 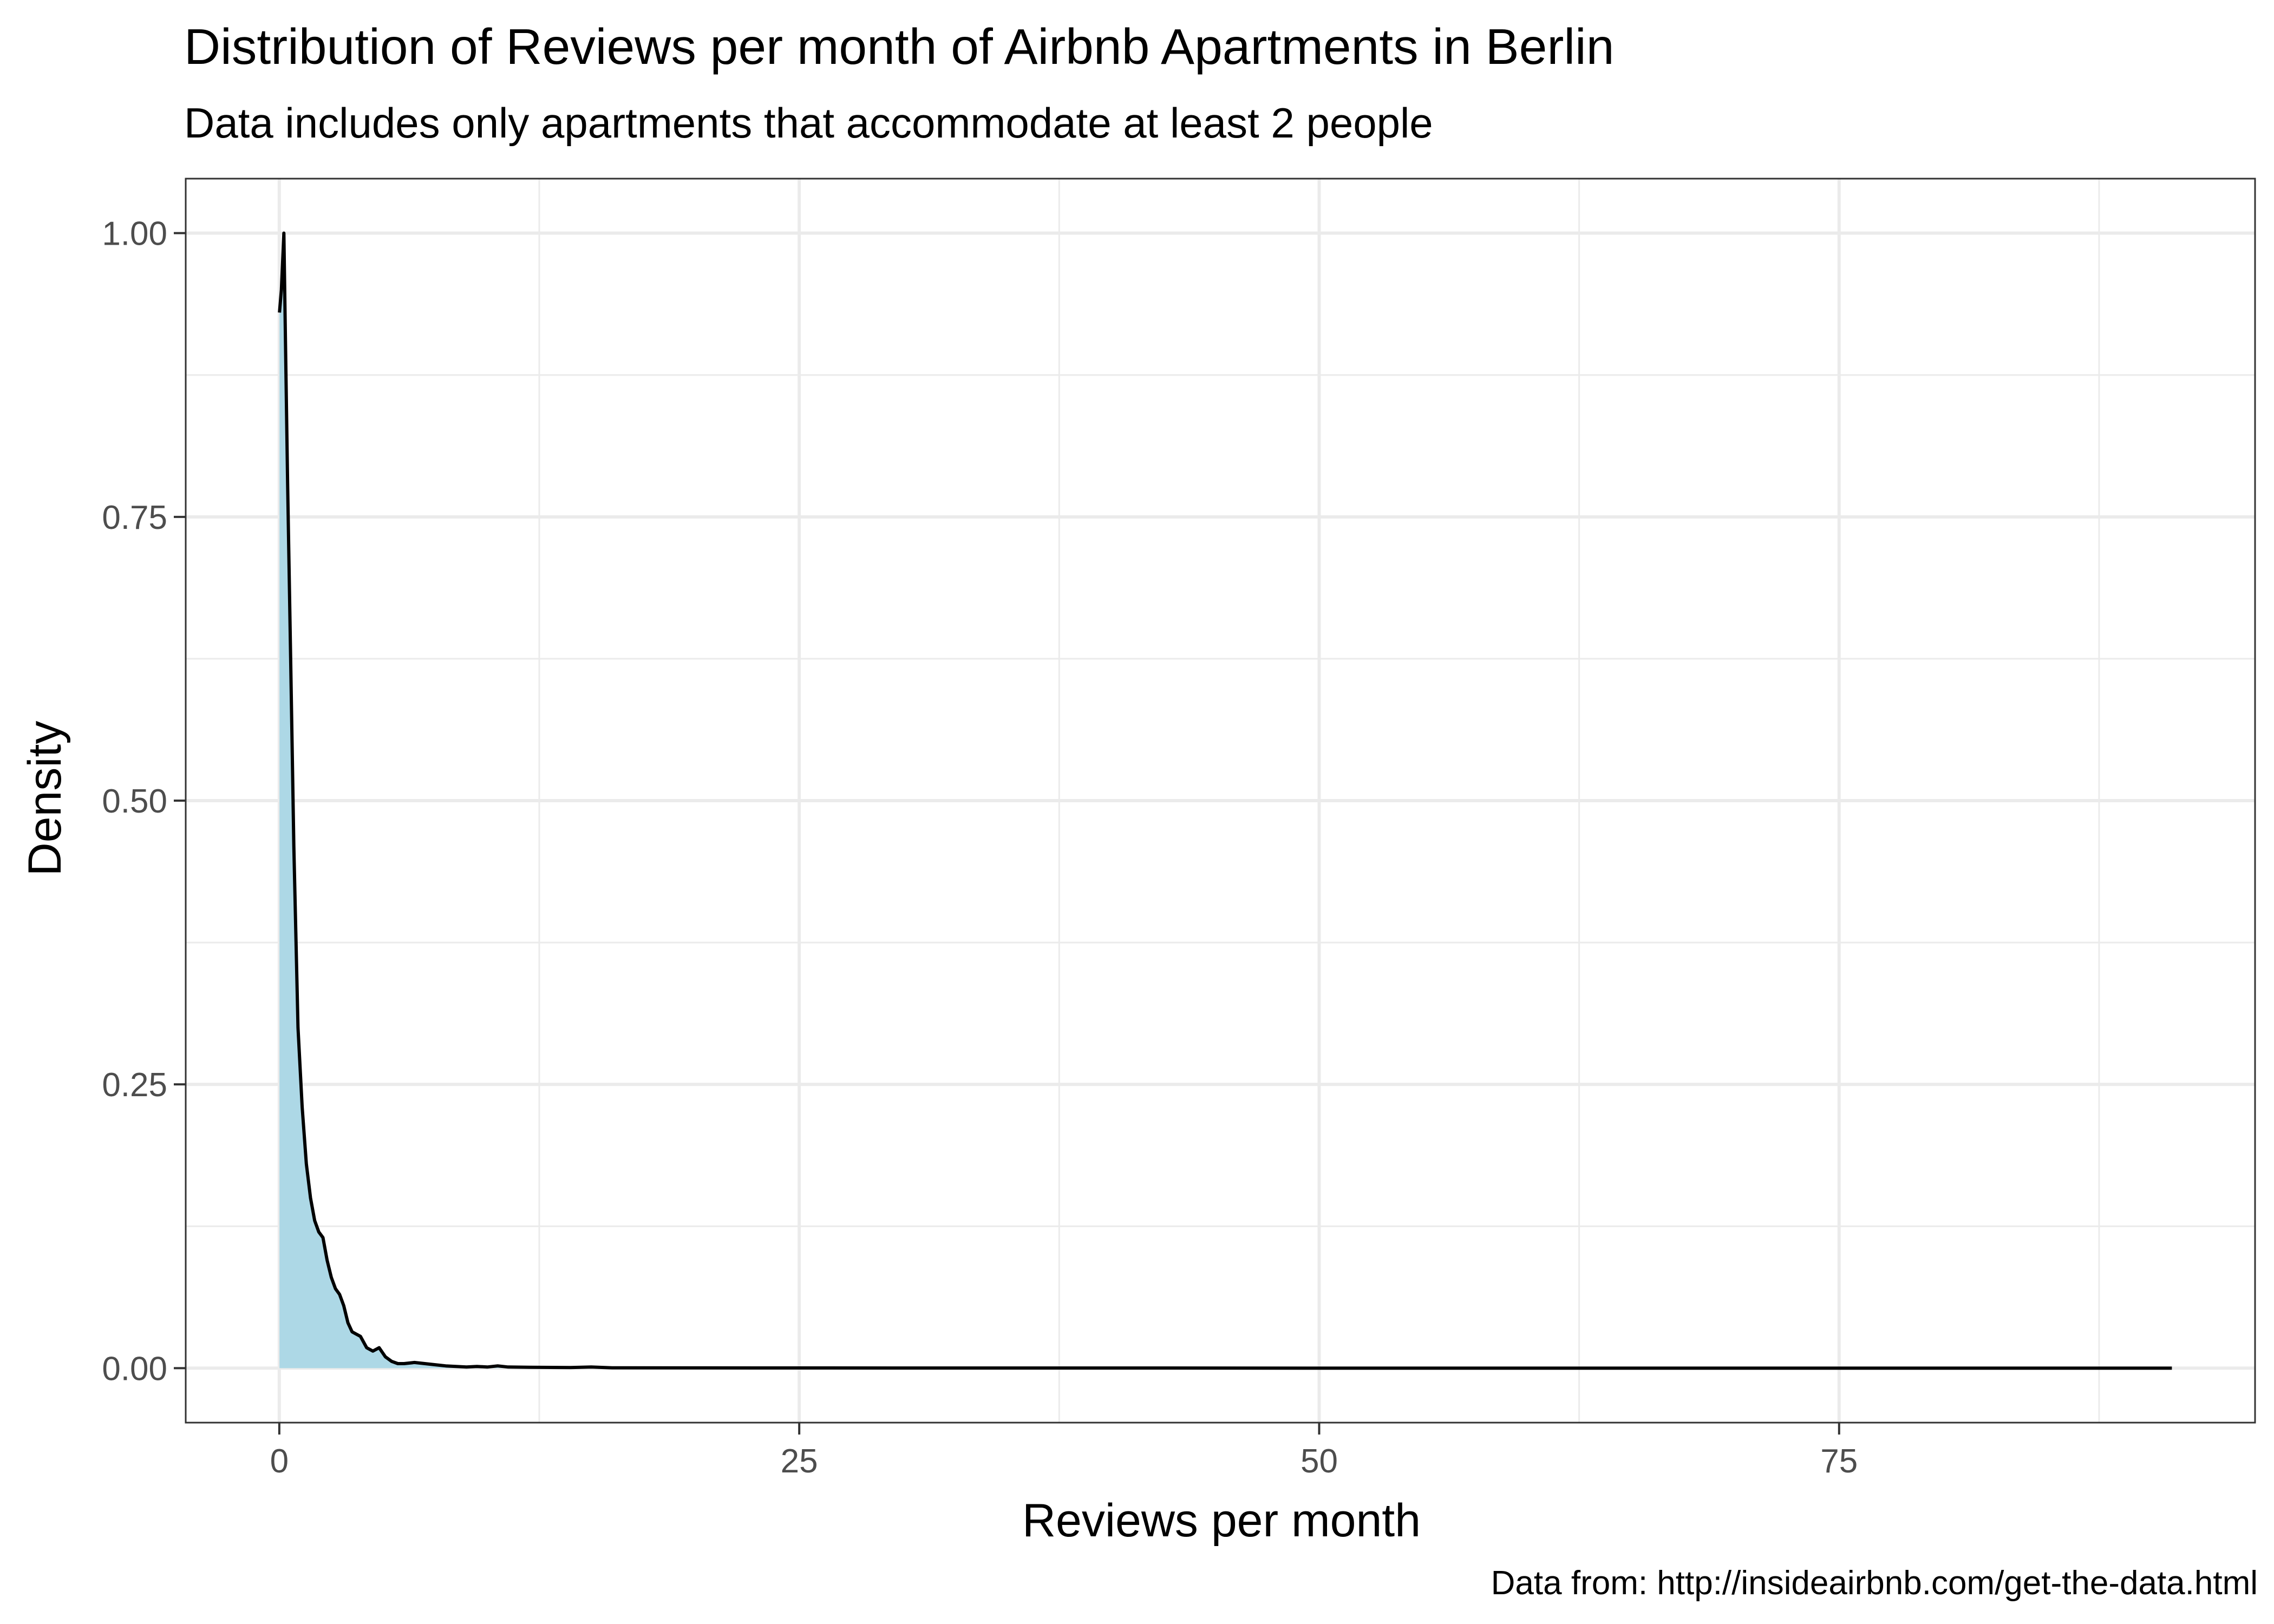 What do you see at coordinates (800, 1461) in the screenshot?
I see `x-tick-label: 25` at bounding box center [800, 1461].